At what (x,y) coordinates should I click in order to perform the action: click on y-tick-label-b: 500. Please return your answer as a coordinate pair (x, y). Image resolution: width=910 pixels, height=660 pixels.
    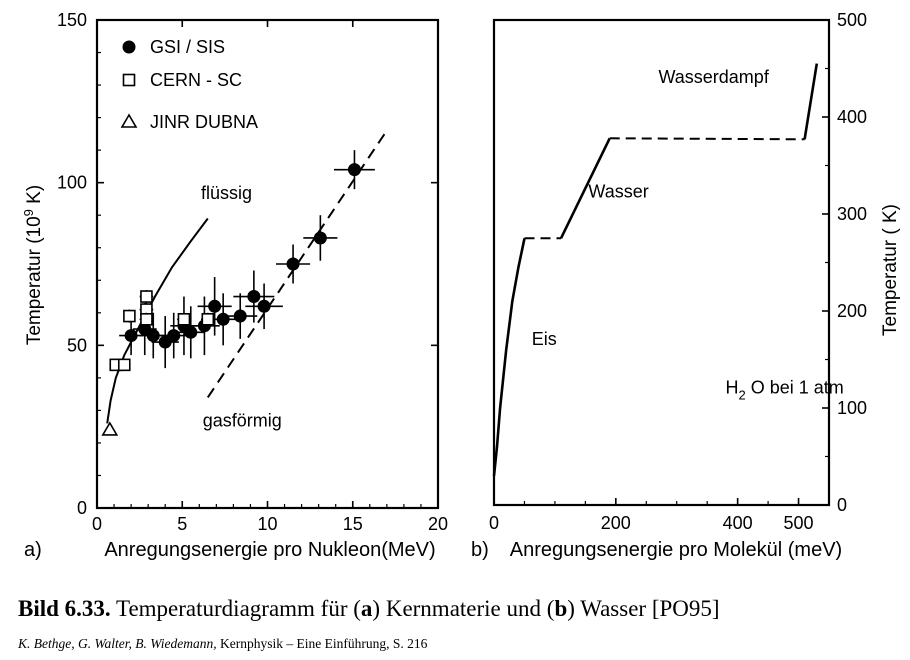
    Looking at the image, I should click on (852, 20).